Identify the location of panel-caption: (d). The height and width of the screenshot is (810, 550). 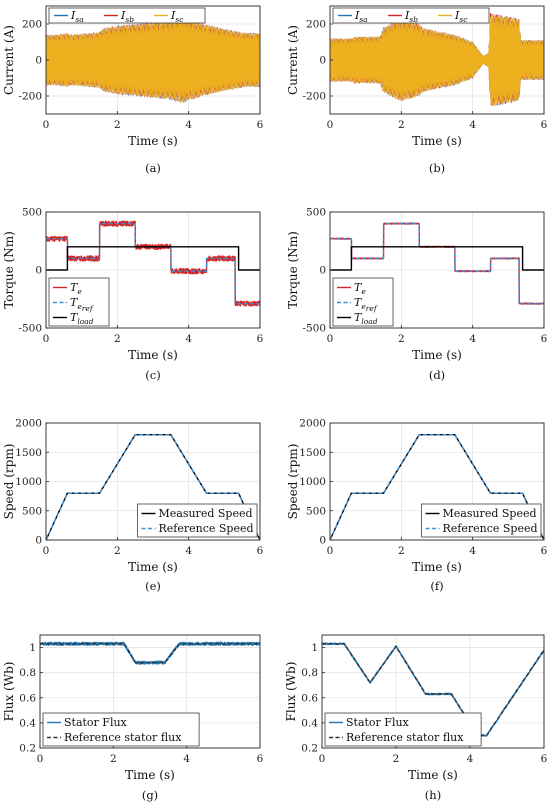
(437, 375).